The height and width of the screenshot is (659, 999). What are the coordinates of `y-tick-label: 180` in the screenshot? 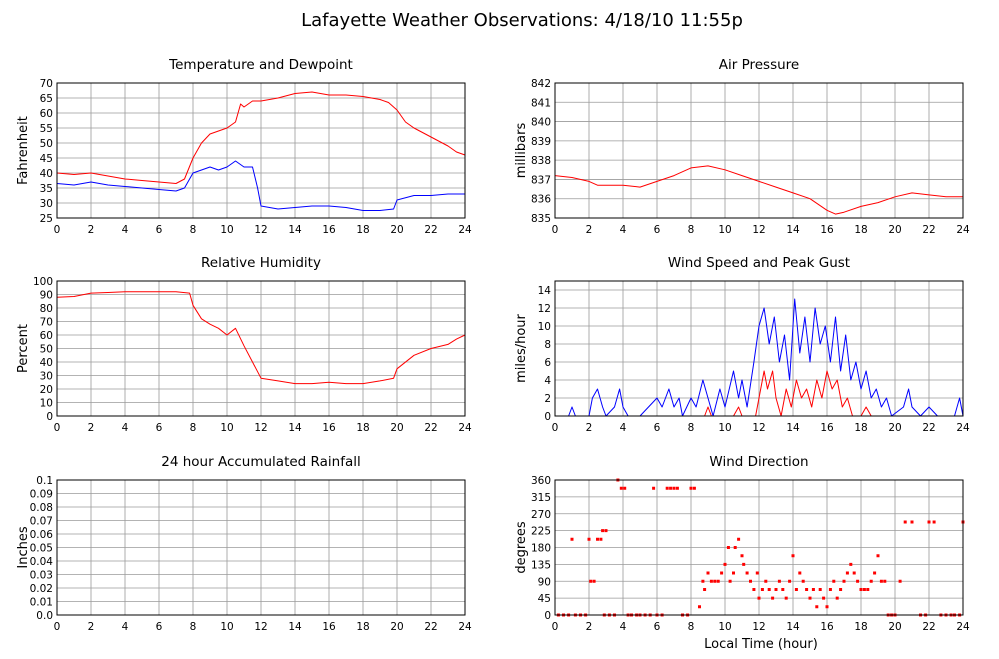 It's located at (541, 549).